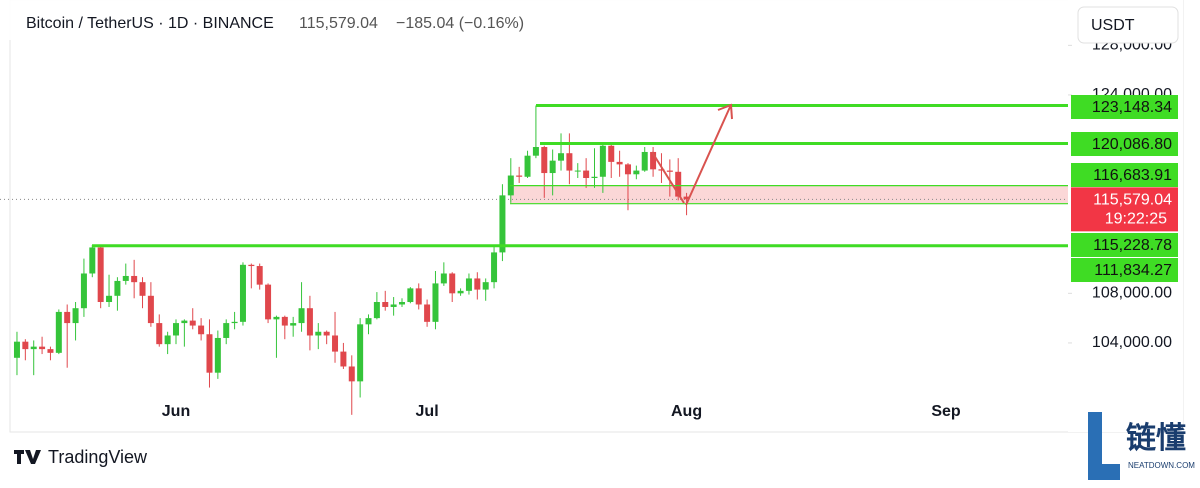 This screenshot has width=1200, height=488. What do you see at coordinates (98, 457) in the screenshot?
I see `brand: TradingView` at bounding box center [98, 457].